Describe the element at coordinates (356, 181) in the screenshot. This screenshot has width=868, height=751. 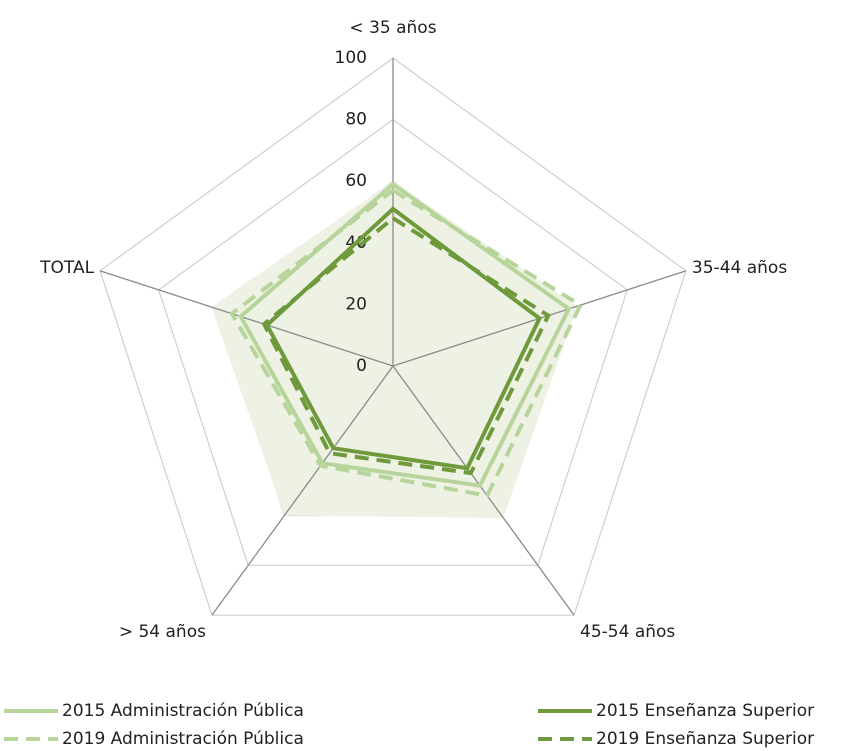
I see `y-tick-label: 60` at that location.